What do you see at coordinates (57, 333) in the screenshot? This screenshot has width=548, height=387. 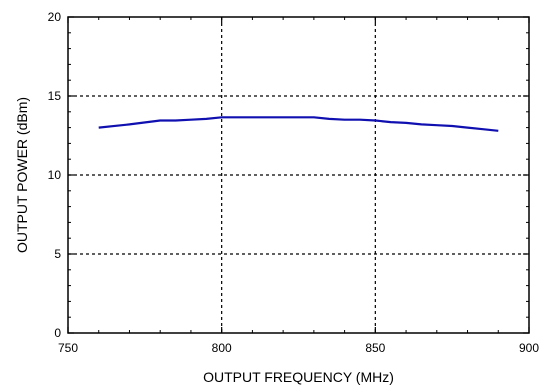 I see `y-tick-label: 0` at bounding box center [57, 333].